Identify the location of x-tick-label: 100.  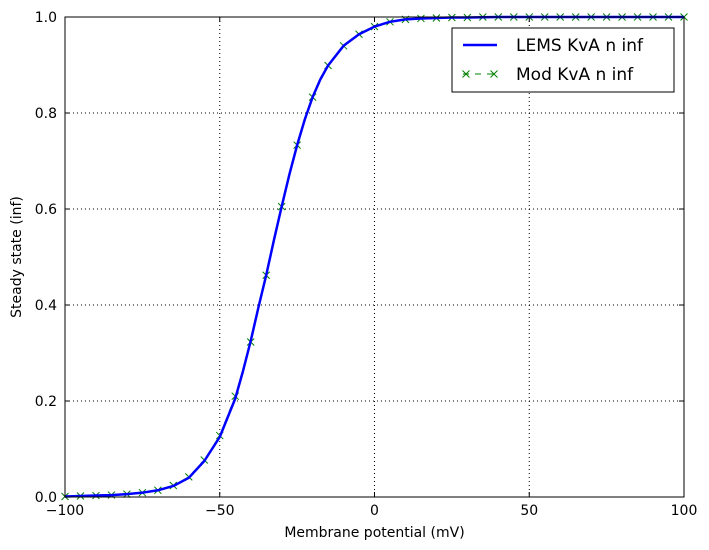
(684, 511).